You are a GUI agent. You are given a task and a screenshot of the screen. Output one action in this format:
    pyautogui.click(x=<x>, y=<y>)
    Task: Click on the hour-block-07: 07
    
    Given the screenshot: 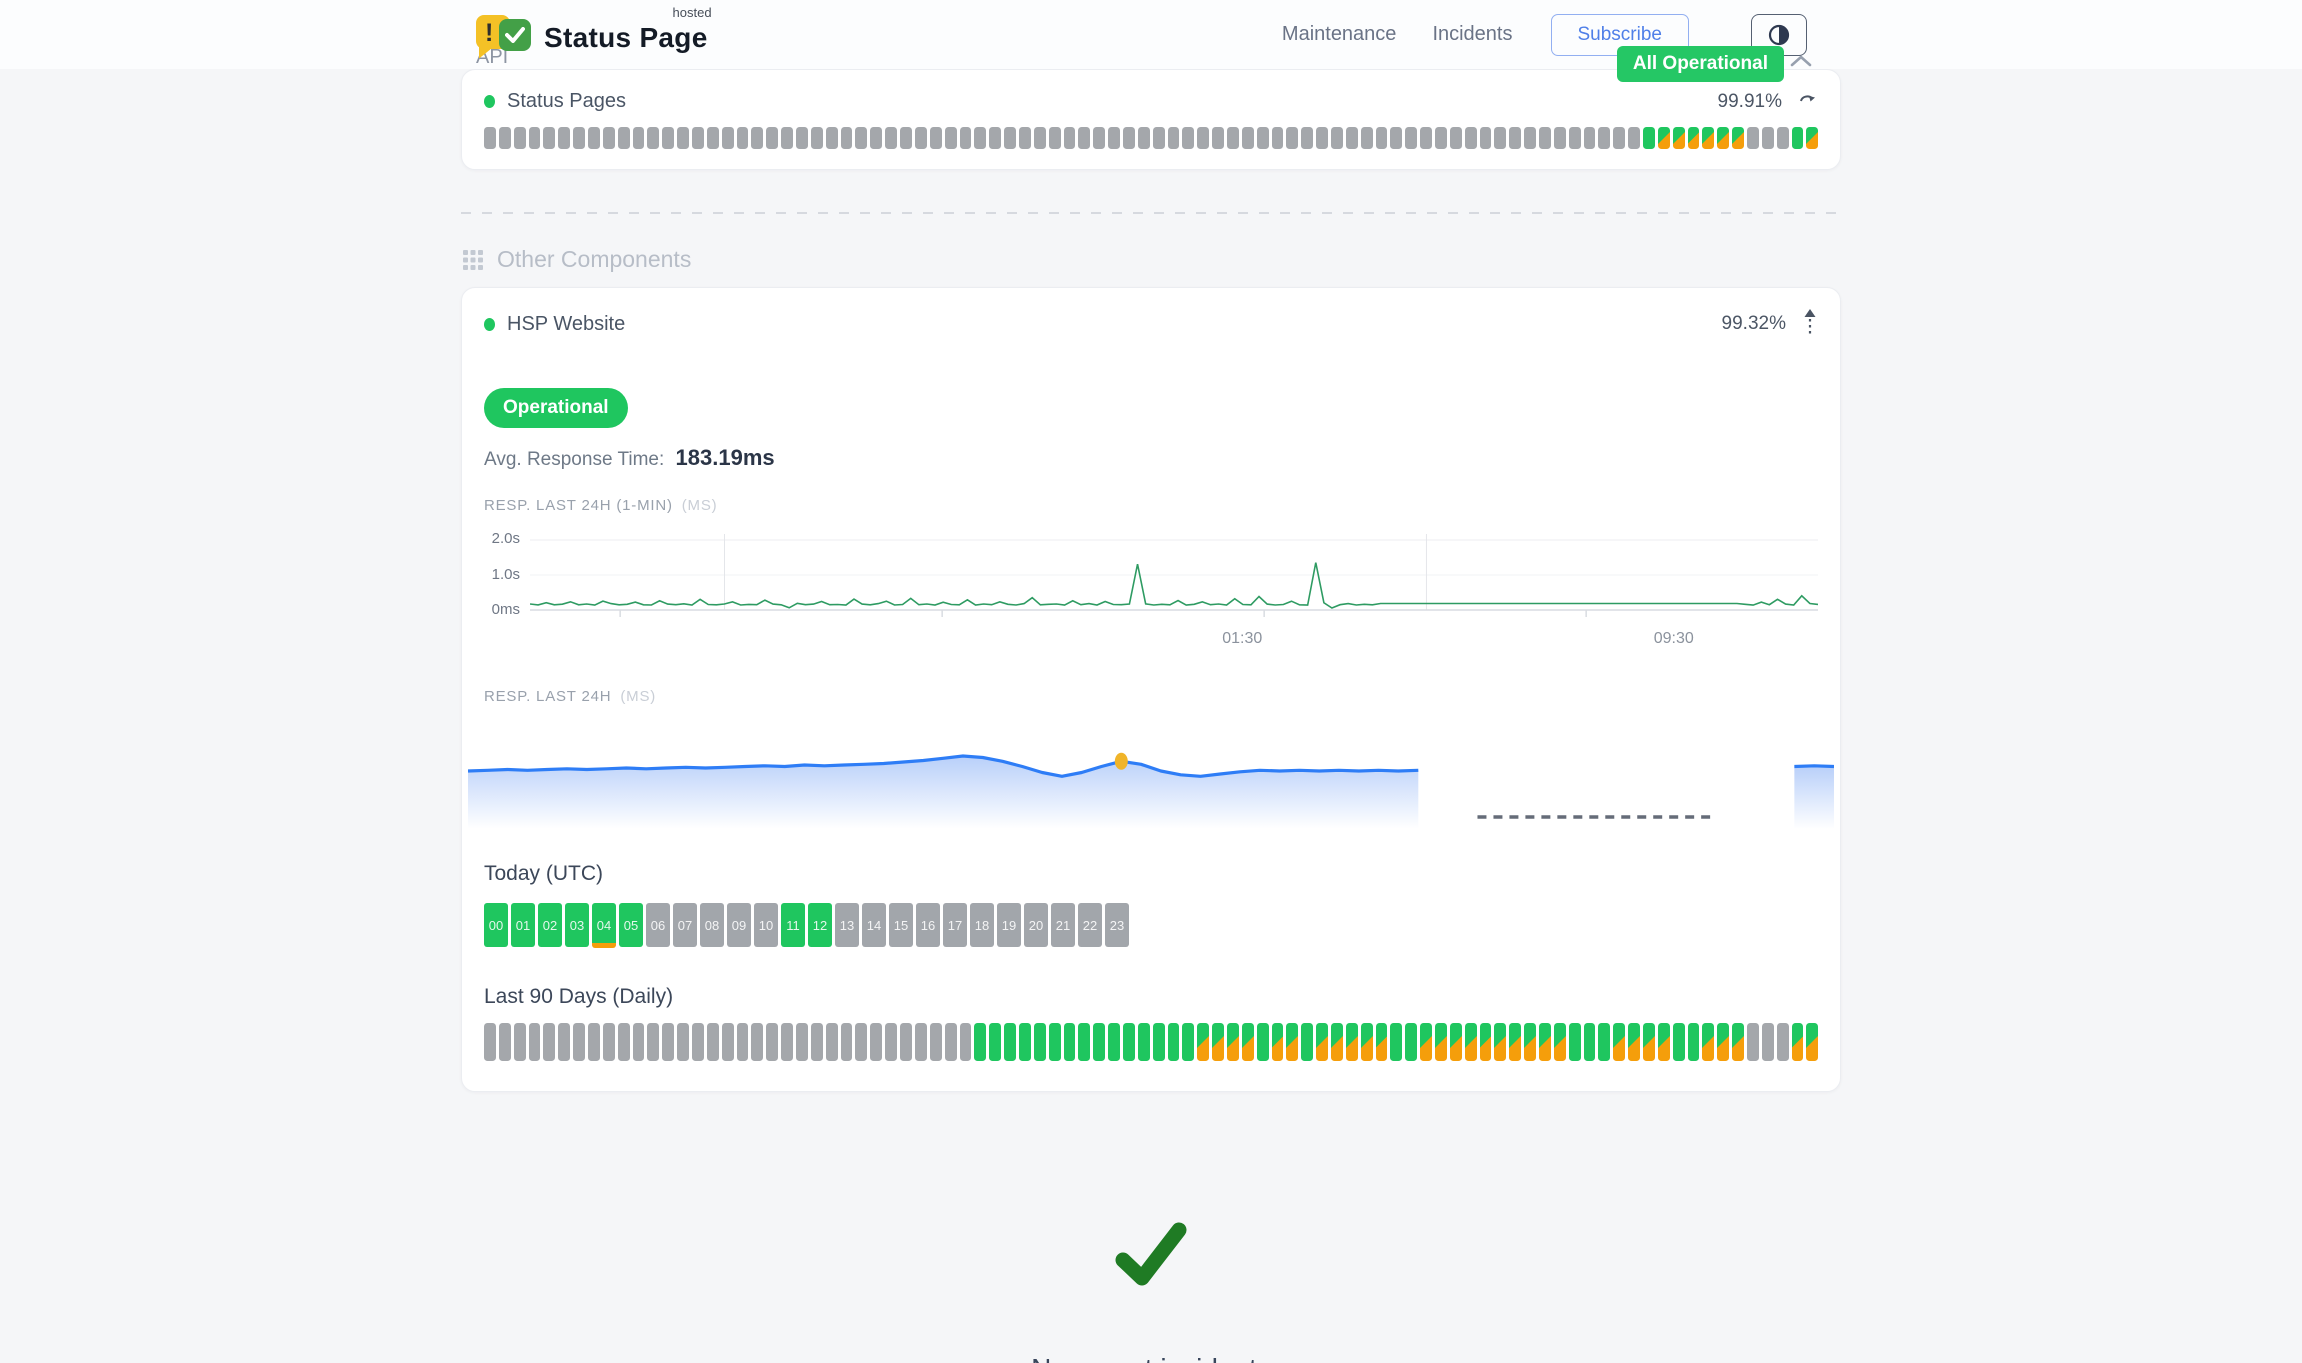 What is the action you would take?
    pyautogui.click(x=685, y=925)
    